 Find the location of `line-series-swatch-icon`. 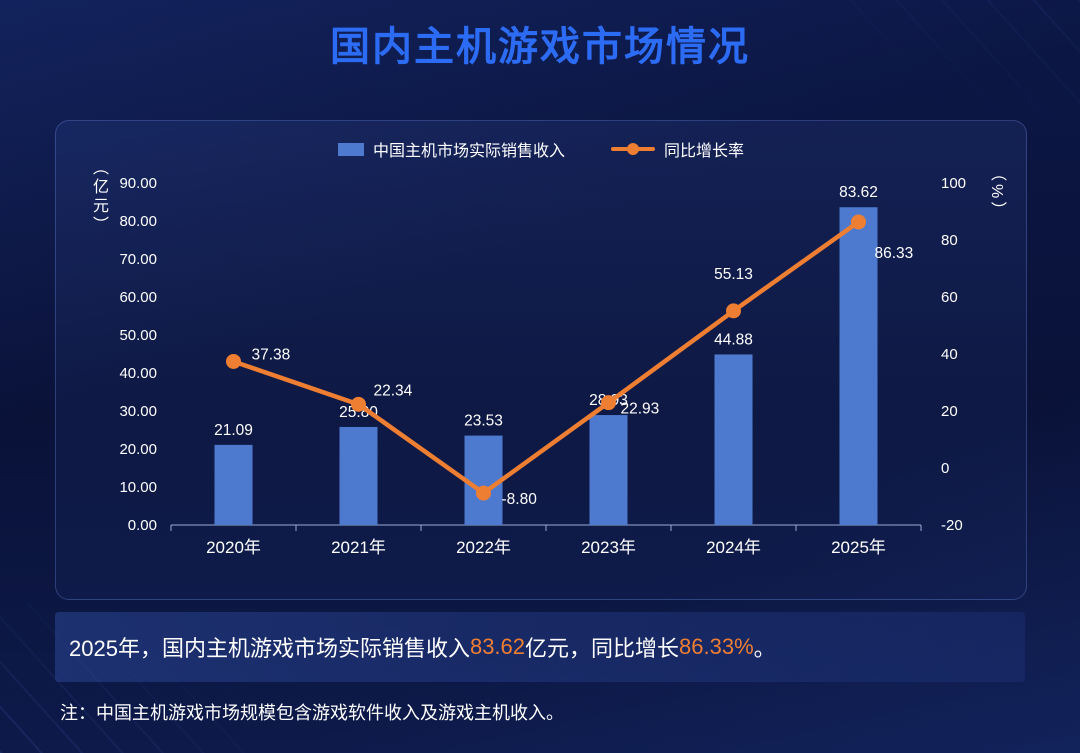

line-series-swatch-icon is located at coordinates (633, 149).